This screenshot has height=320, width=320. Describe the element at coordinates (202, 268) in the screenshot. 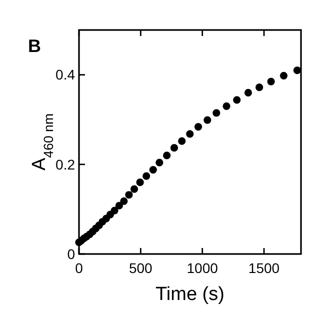

I see `x-tick-label: 1000` at that location.